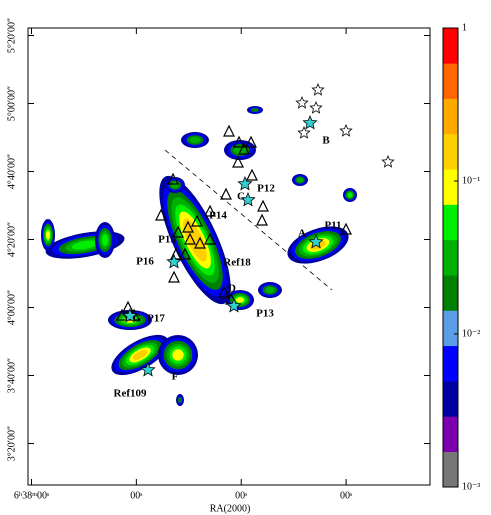  Describe the element at coordinates (332, 226) in the screenshot. I see `annotation: P11` at that location.